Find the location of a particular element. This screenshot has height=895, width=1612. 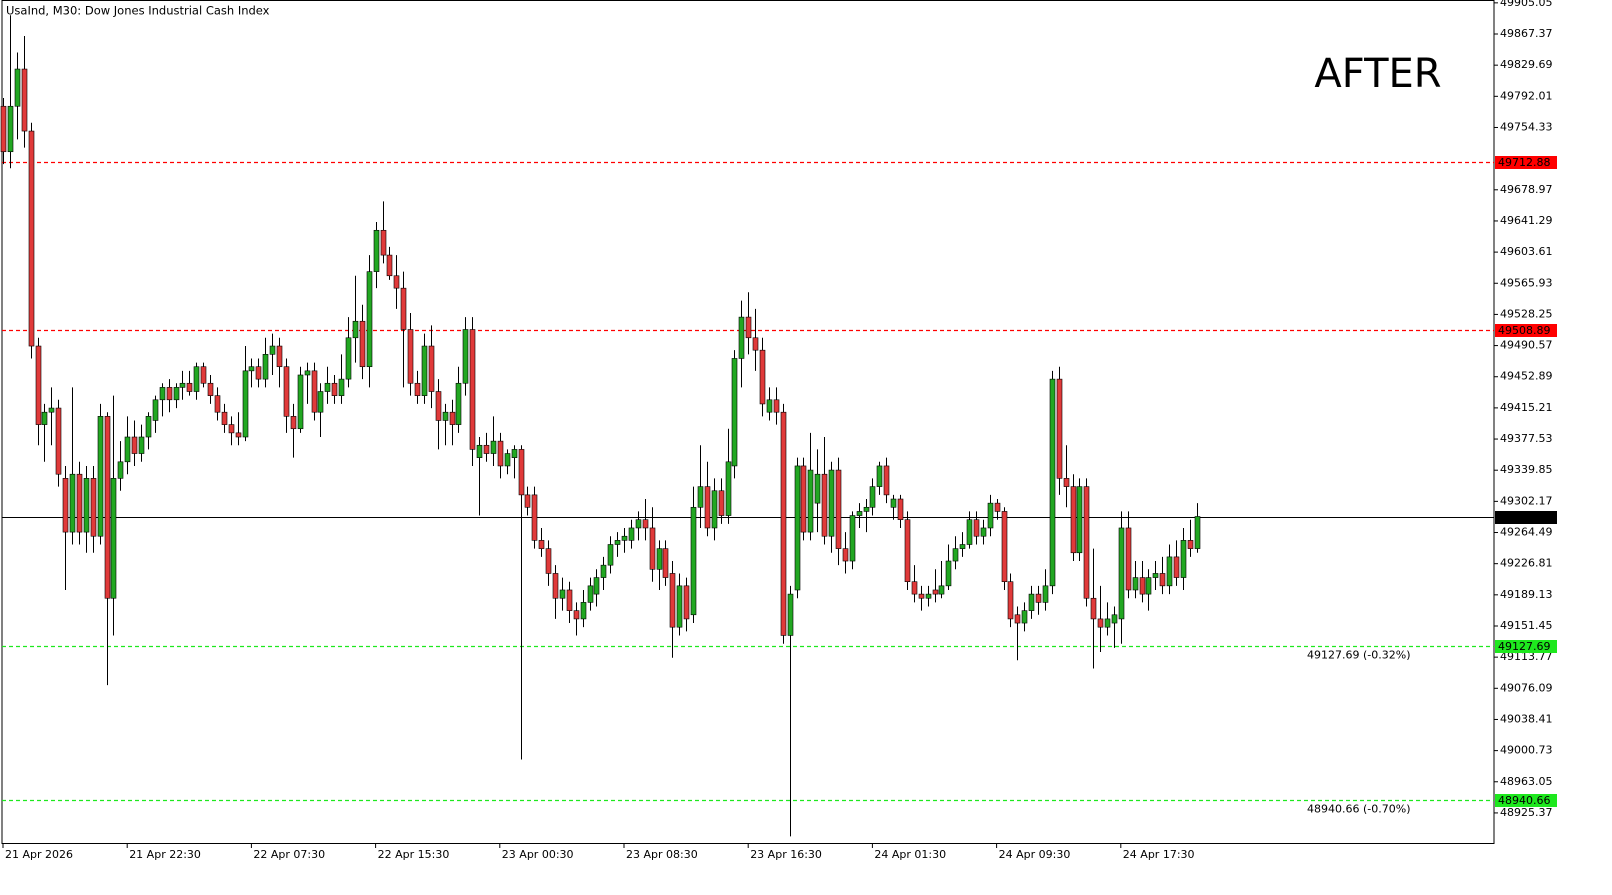

y-tick-label: 49302.17 is located at coordinates (1526, 500).